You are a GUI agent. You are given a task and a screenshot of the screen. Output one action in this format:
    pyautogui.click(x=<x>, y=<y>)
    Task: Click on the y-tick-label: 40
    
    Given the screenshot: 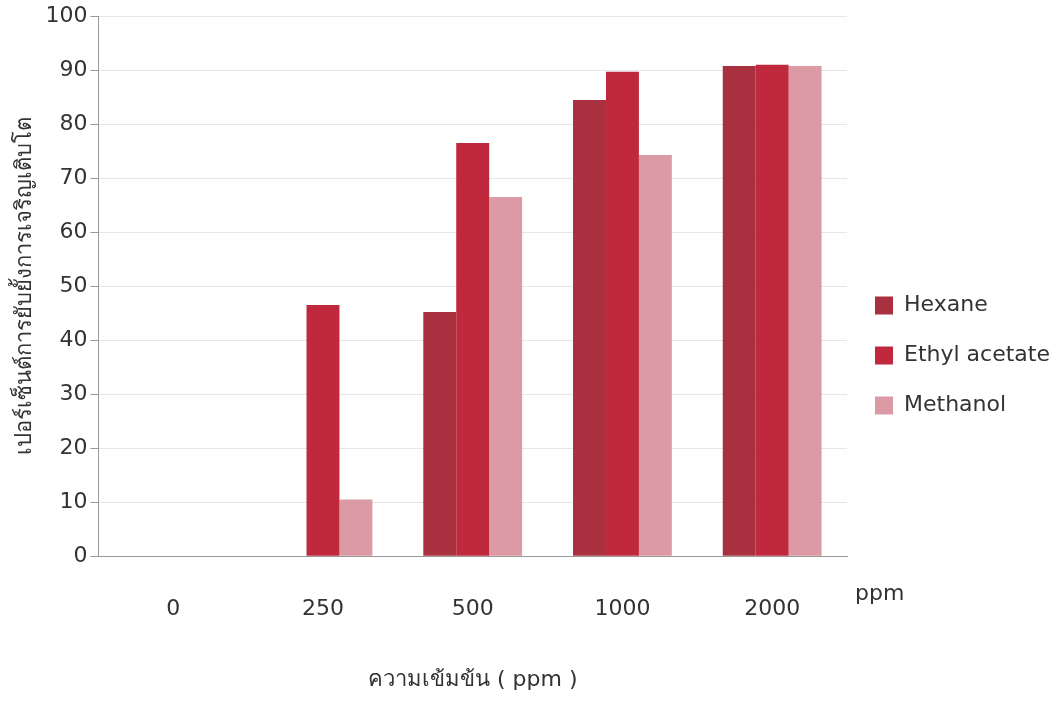 What is the action you would take?
    pyautogui.click(x=73, y=338)
    